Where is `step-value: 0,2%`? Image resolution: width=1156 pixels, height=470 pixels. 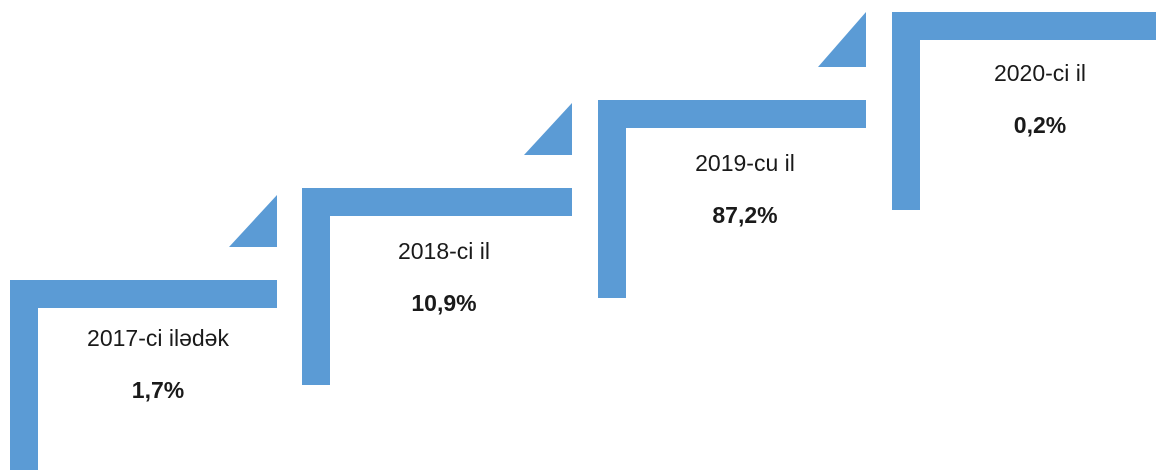 step-value: 0,2% is located at coordinates (1040, 125).